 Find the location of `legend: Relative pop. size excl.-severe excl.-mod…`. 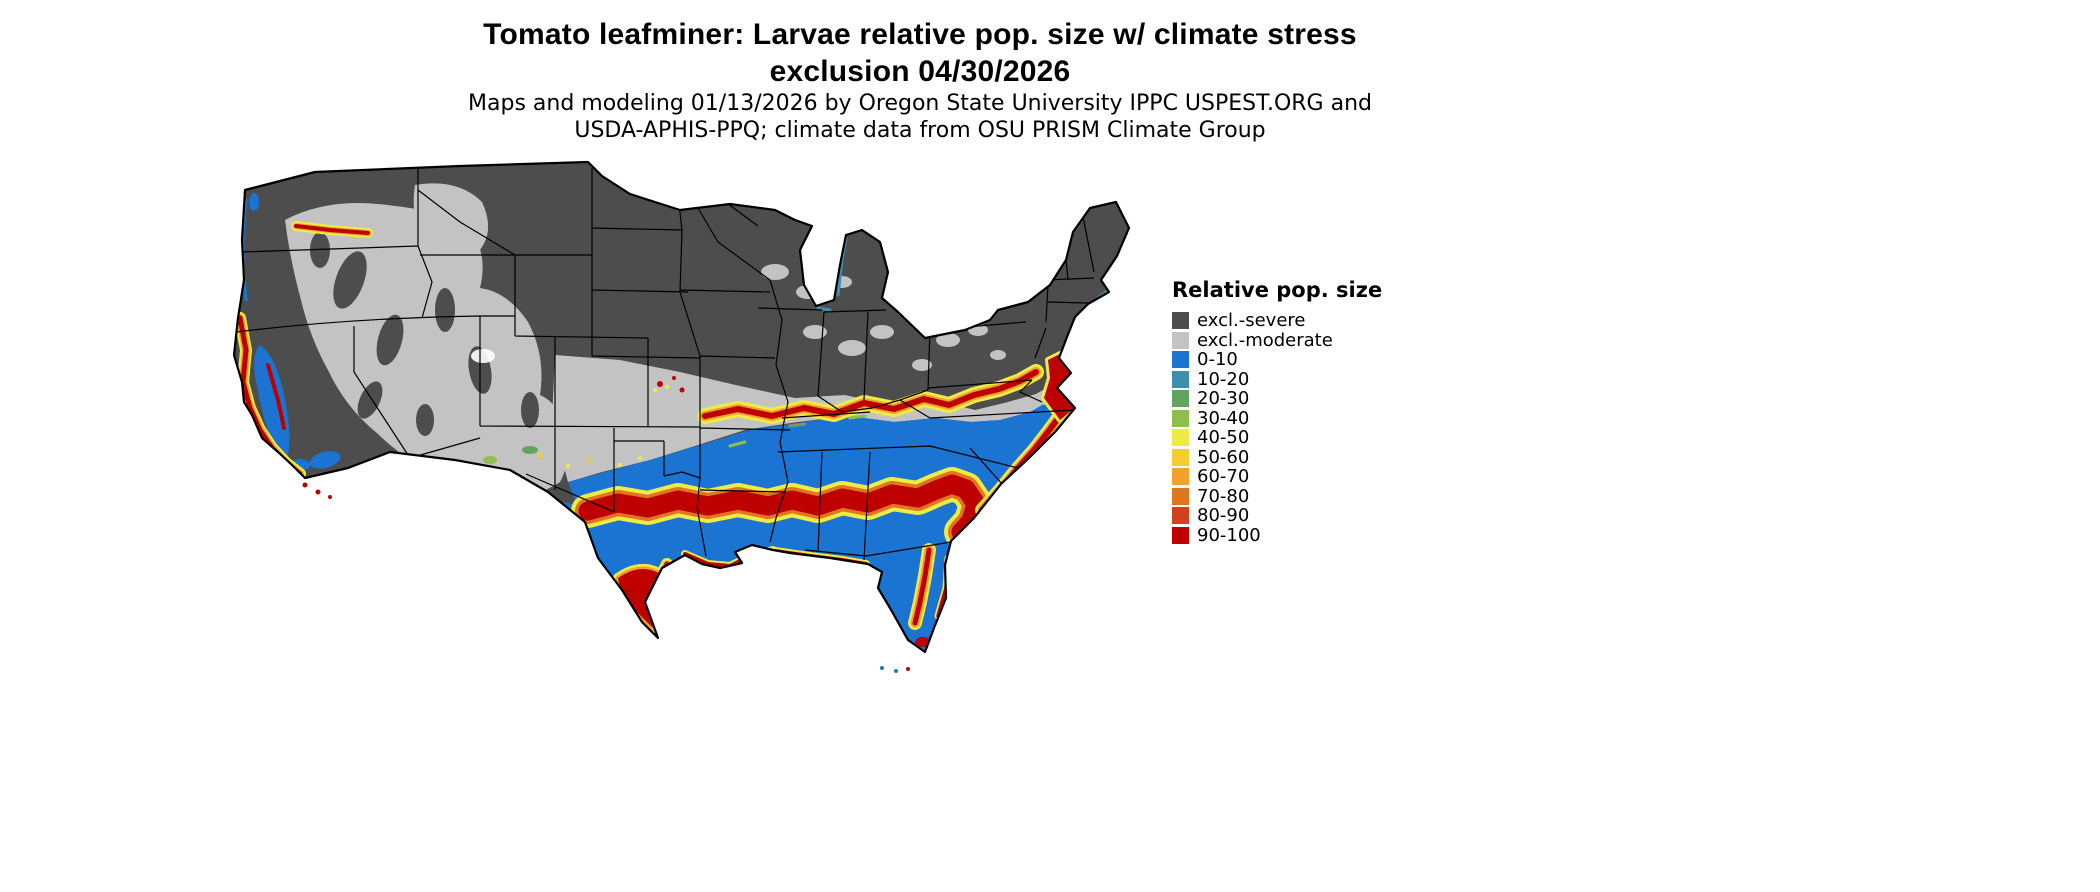

legend: Relative pop. size excl.-severe excl.-mod… is located at coordinates (1277, 412).